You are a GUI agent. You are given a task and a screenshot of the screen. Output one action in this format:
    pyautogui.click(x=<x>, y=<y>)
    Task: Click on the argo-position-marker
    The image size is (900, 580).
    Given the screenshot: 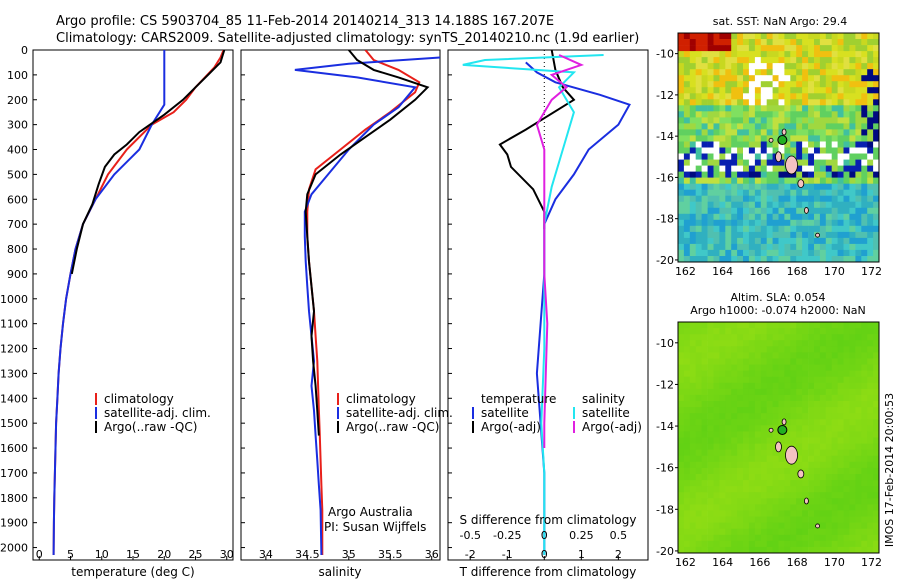 What is the action you would take?
    pyautogui.click(x=782, y=429)
    